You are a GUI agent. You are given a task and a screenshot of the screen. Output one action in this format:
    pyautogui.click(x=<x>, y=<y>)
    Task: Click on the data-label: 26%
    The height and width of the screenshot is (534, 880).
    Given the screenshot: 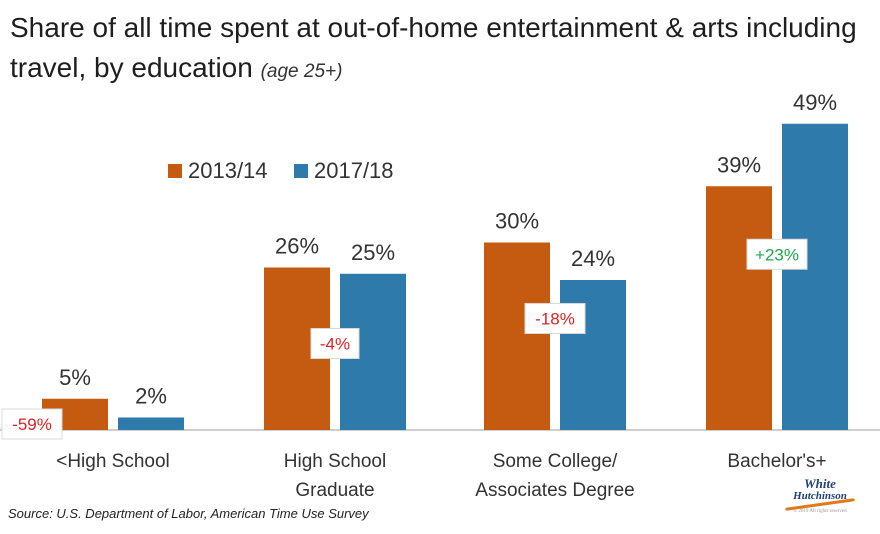 What is the action you would take?
    pyautogui.click(x=297, y=246)
    